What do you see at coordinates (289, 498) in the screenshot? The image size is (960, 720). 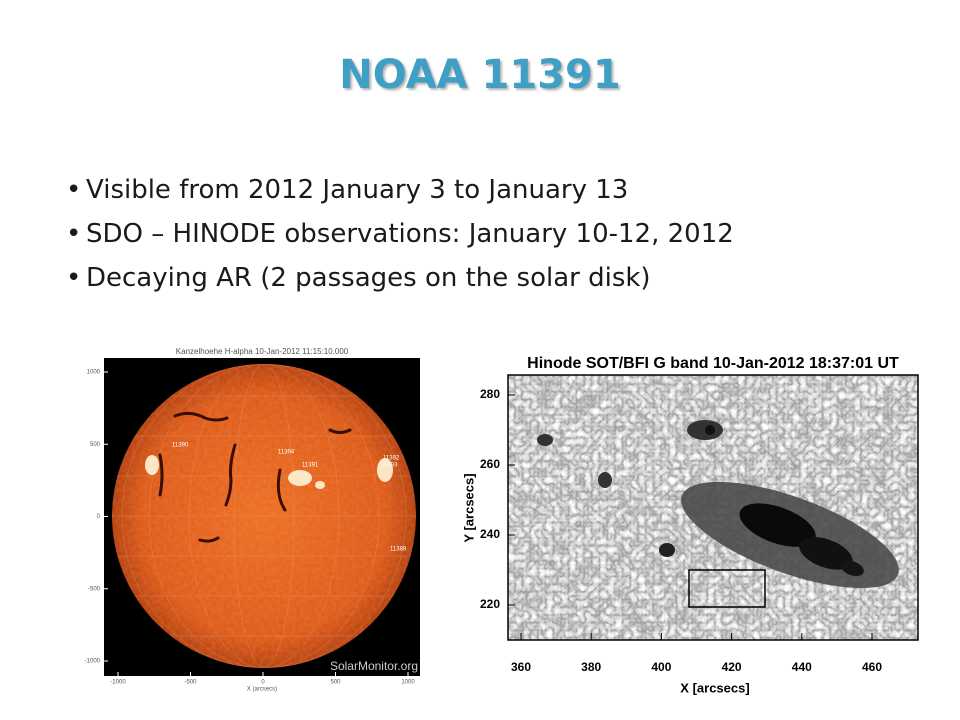 I see `region-labels: 11390 11394 11391 11392 11393 11389` at bounding box center [289, 498].